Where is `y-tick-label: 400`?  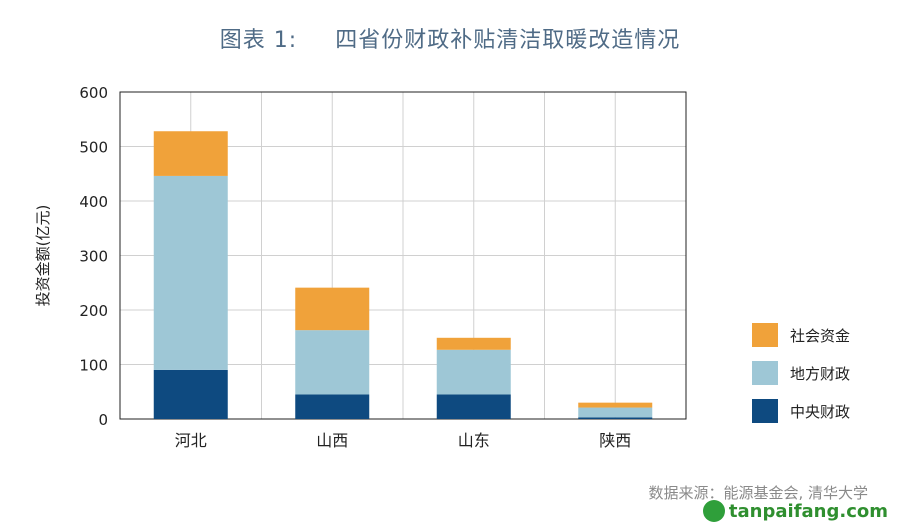 y-tick-label: 400 is located at coordinates (93, 202).